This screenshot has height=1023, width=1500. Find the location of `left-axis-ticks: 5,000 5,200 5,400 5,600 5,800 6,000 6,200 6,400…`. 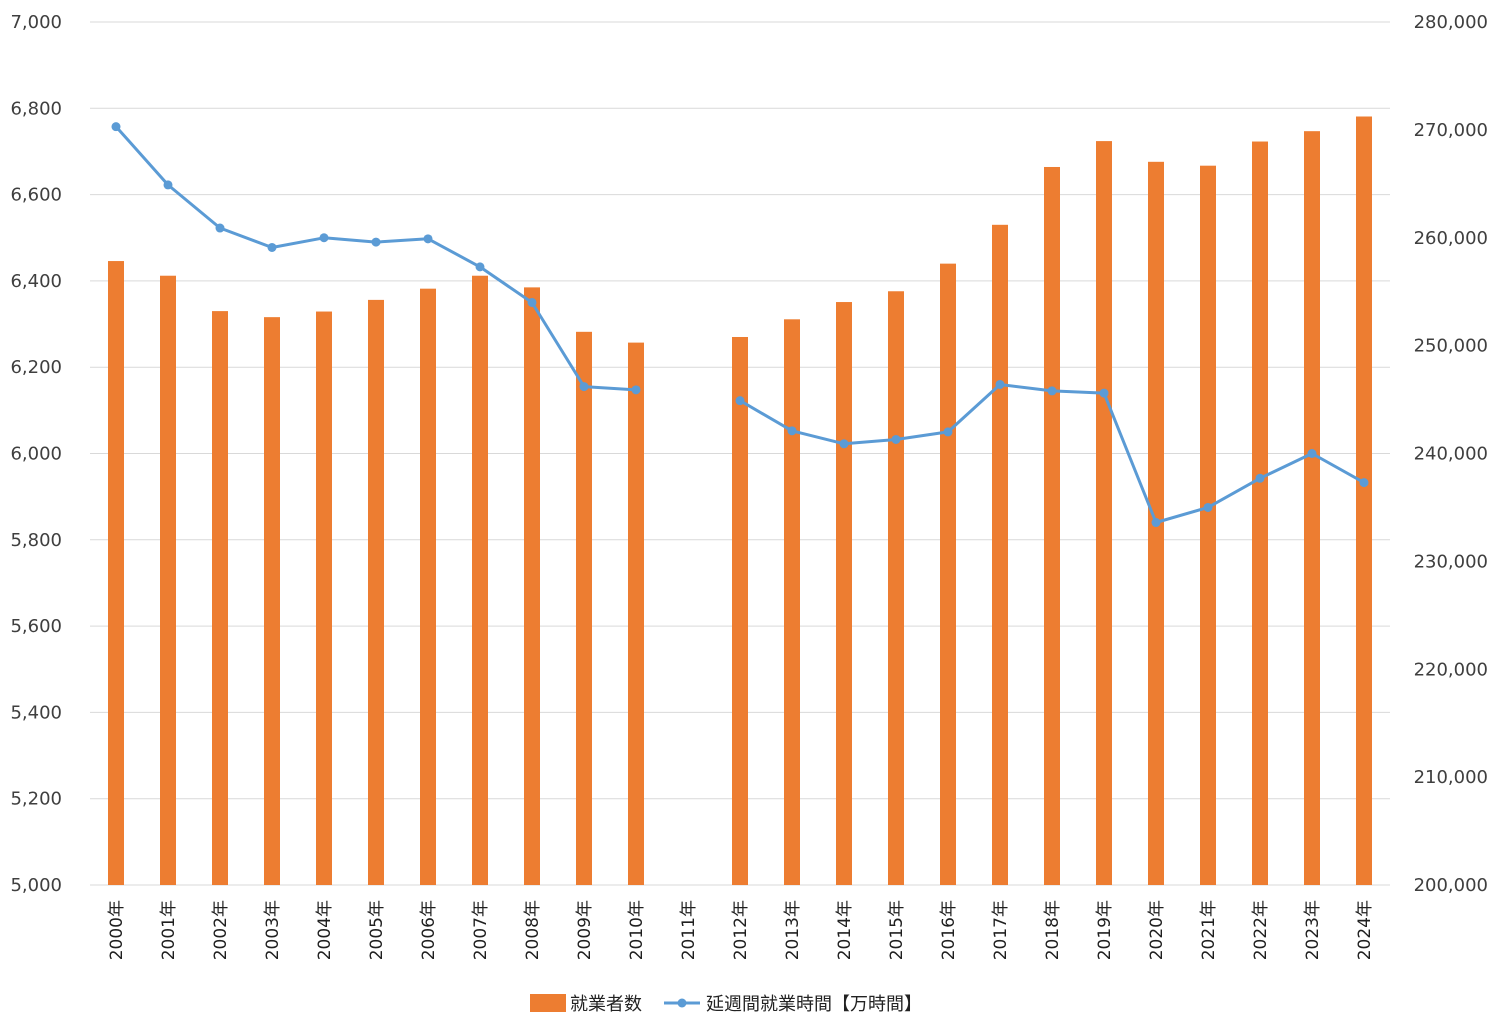

left-axis-ticks: 5,000 5,200 5,400 5,600 5,800 6,000 6,200 6,400… is located at coordinates (36, 454).